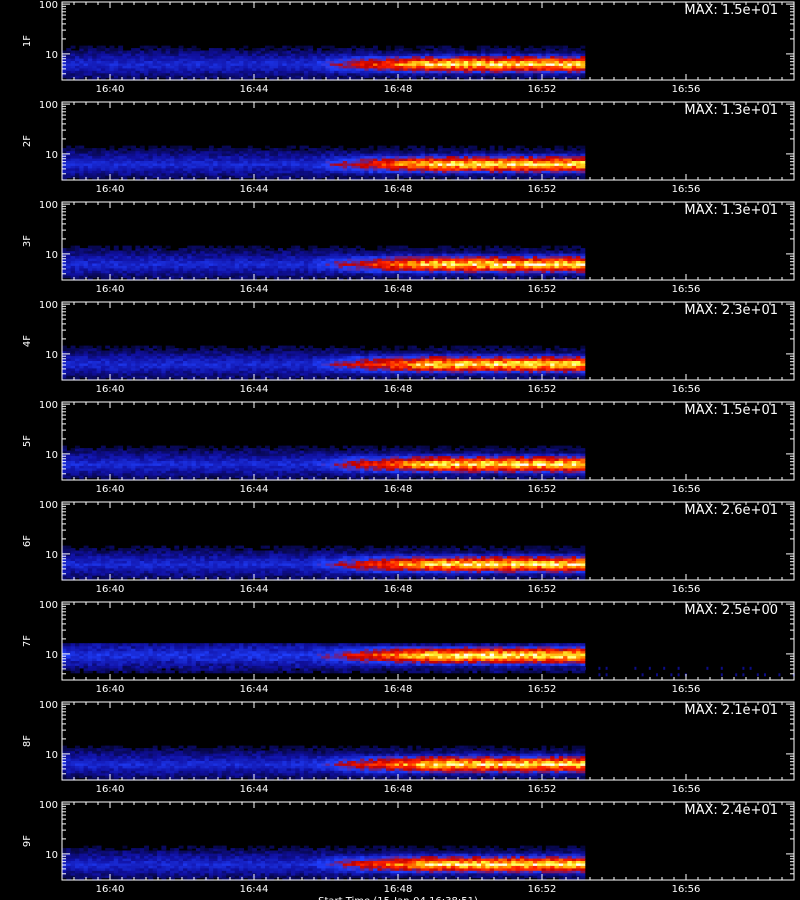  What do you see at coordinates (27, 41) in the screenshot?
I see `detector-label: 1F` at bounding box center [27, 41].